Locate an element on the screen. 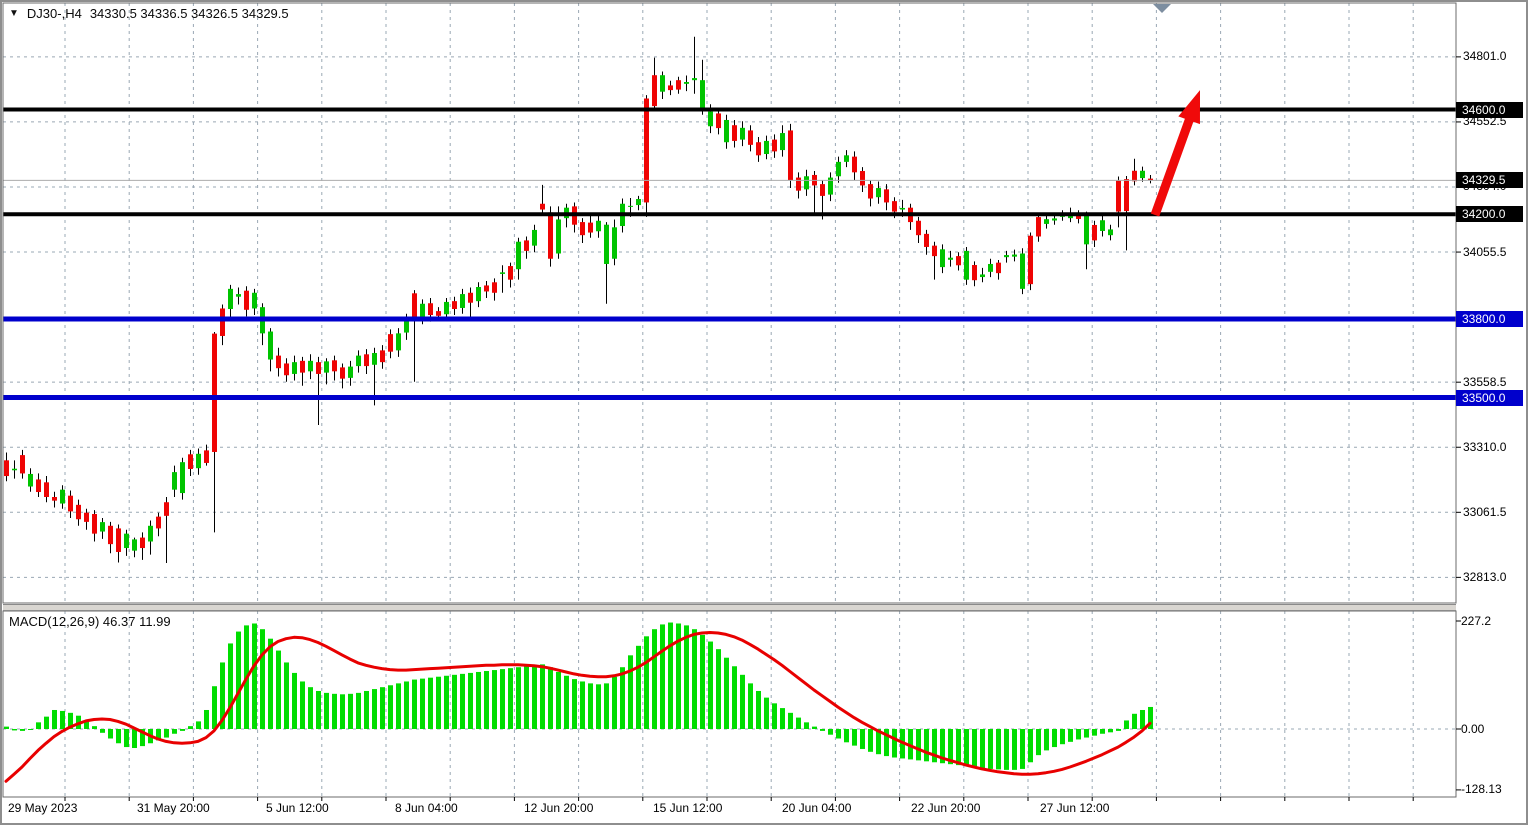 This screenshot has width=1528, height=825. time-axis-label: 5 Jun 12:00 is located at coordinates (297, 808).